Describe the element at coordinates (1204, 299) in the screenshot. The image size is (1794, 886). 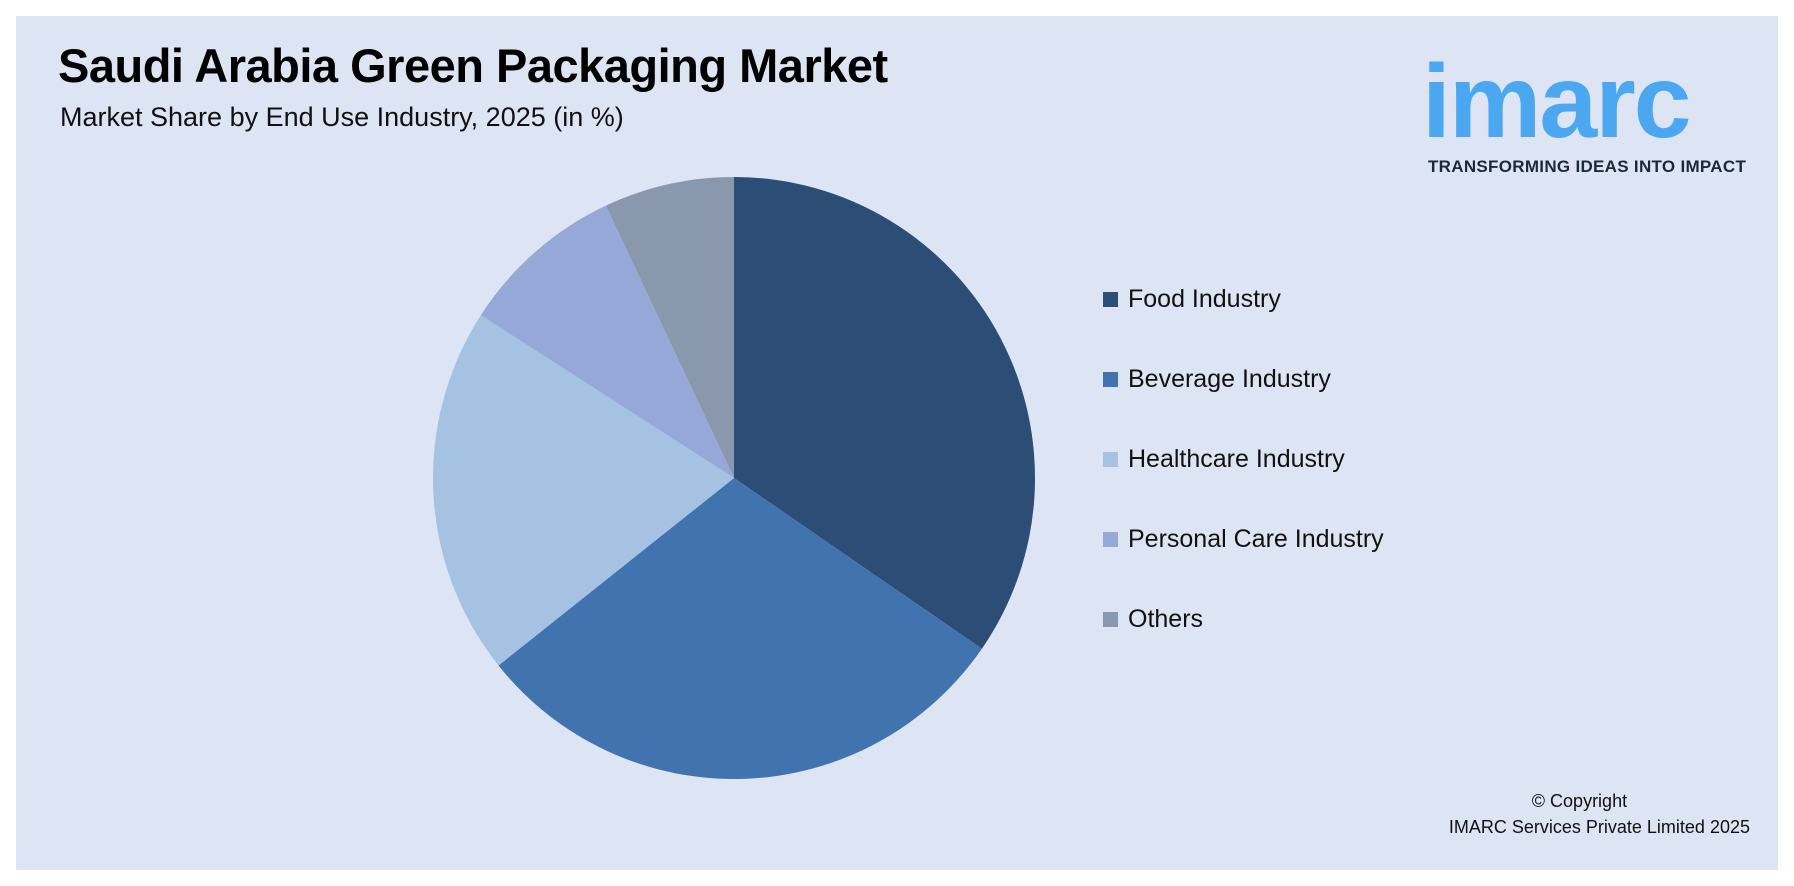
I see `legend-label: Food Industry` at that location.